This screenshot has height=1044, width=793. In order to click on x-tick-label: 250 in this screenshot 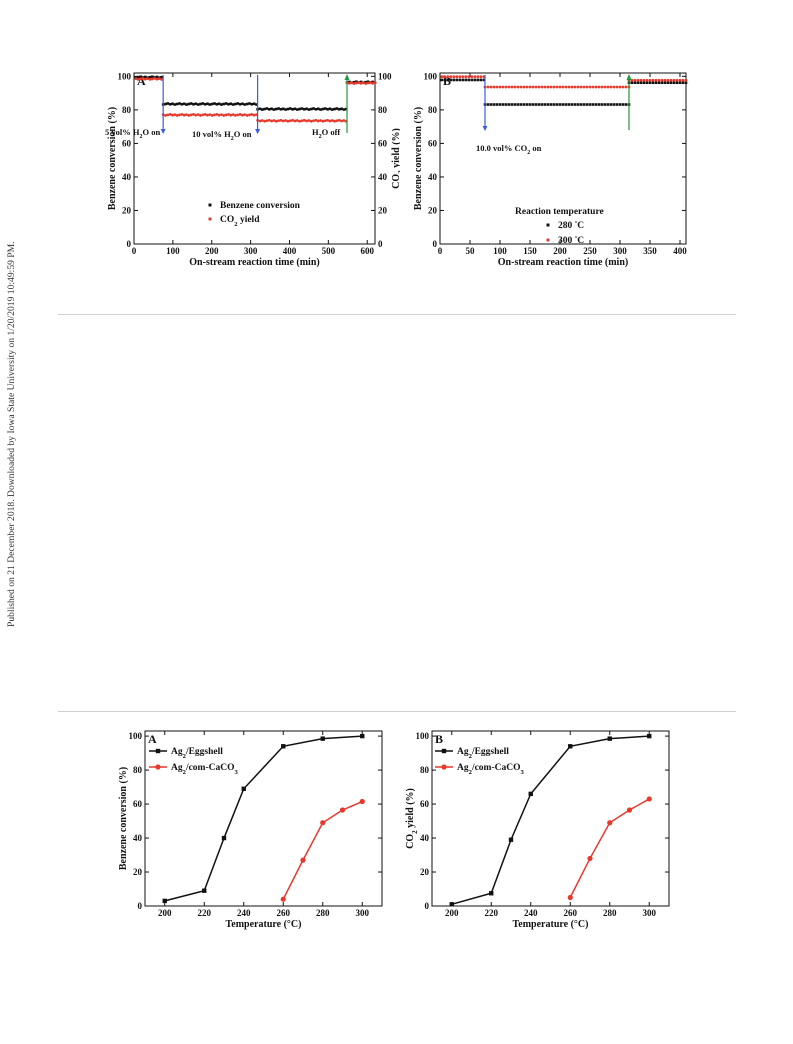, I will do `click(590, 251)`.